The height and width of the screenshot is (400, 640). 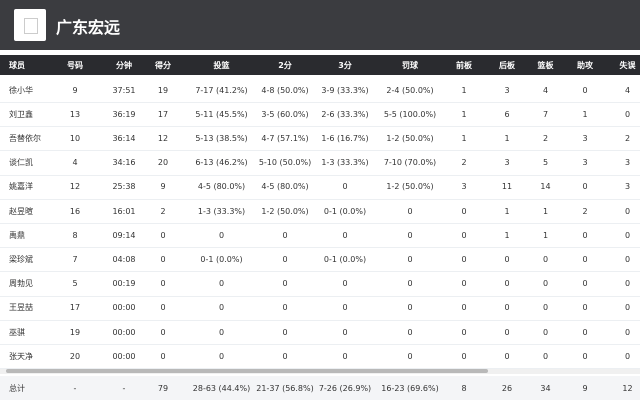 I want to click on scrollbar, so click(x=320, y=371).